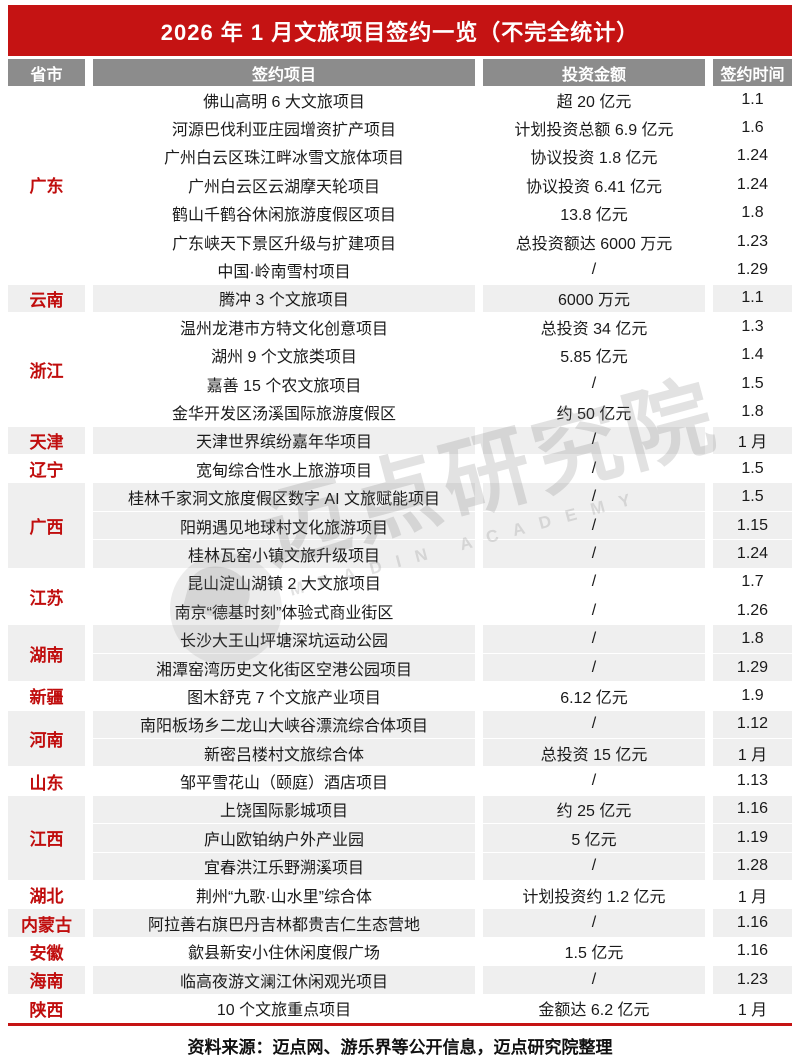  I want to click on date-cell: 1.15, so click(752, 526).